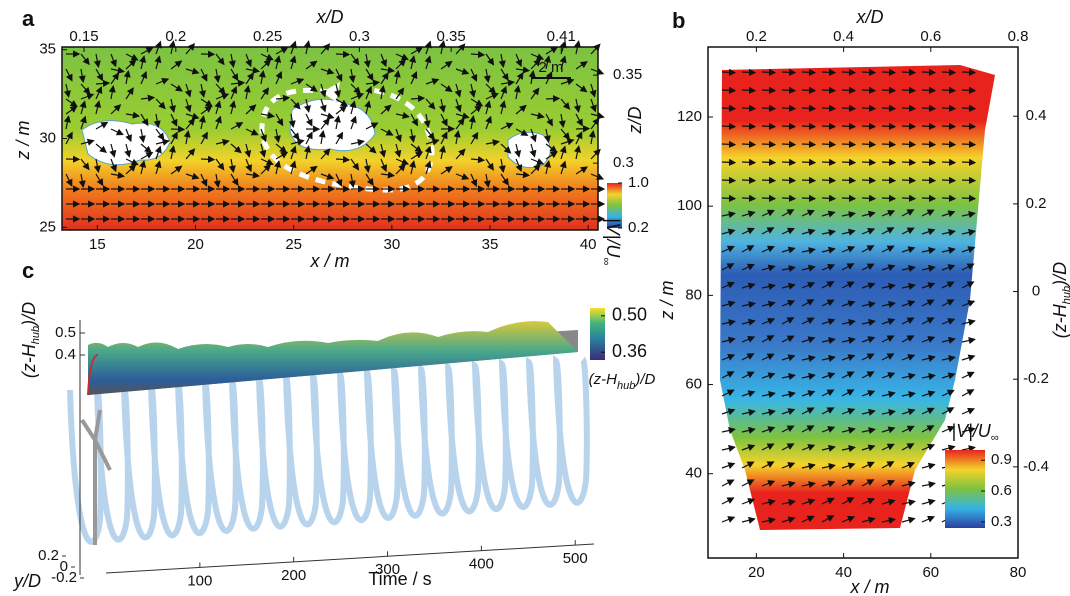  I want to click on x-tick-label: 35, so click(490, 244).